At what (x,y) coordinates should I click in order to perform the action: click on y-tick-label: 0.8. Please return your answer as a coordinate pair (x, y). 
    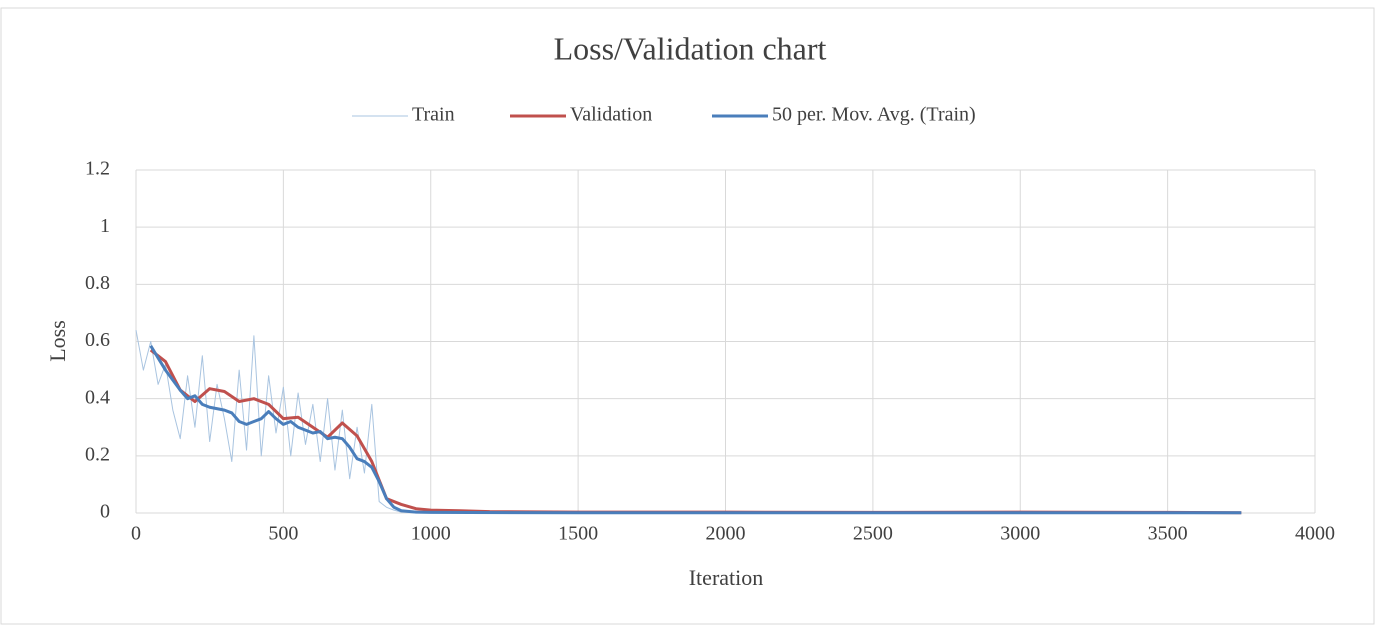
    Looking at the image, I should click on (97, 283).